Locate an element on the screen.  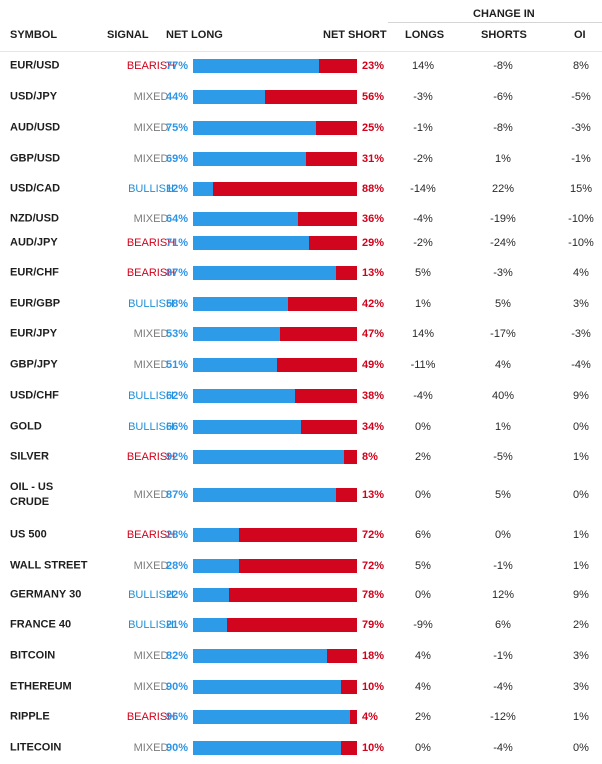
net-long-value: 90% is located at coordinates (177, 748).